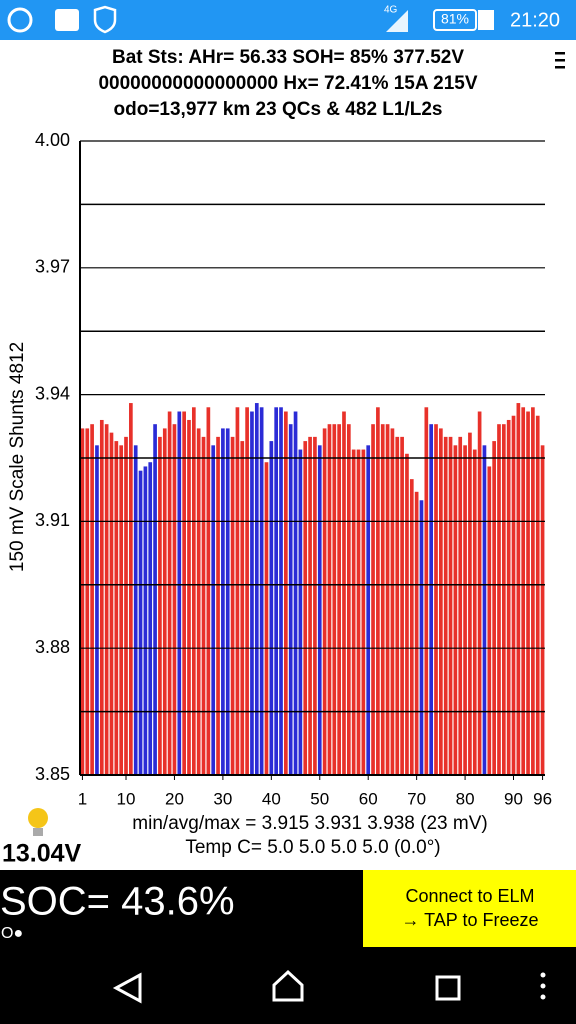 This screenshot has height=1024, width=576. Describe the element at coordinates (52, 267) in the screenshot. I see `y-tick-label: 3.97` at that location.